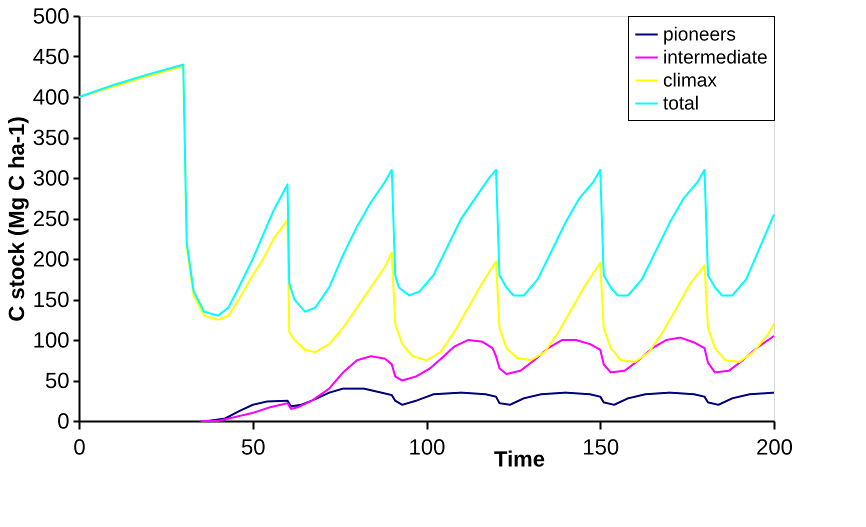 This screenshot has width=866, height=527. I want to click on legend-label: total, so click(681, 104).